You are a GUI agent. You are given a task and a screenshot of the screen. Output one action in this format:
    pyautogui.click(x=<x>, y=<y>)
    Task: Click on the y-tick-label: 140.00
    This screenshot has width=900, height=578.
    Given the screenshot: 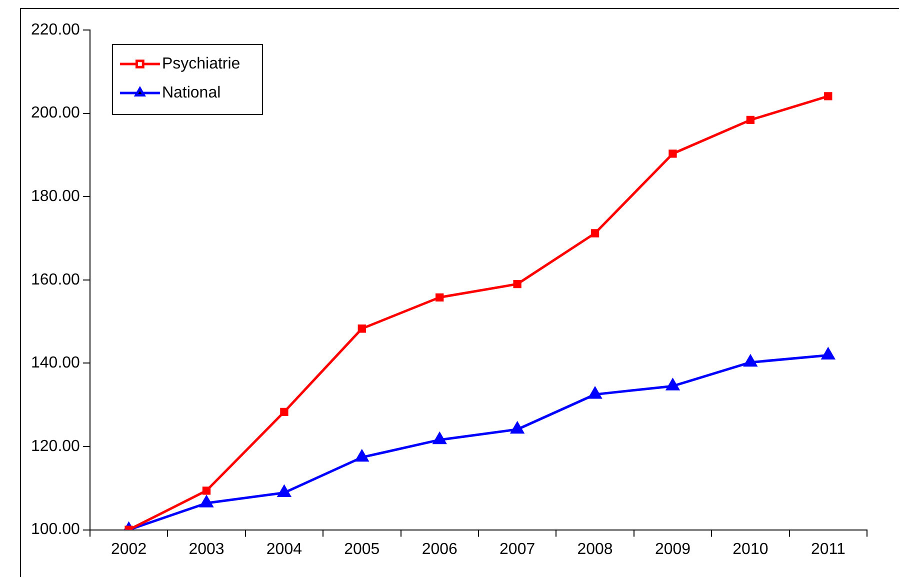 What is the action you would take?
    pyautogui.click(x=55, y=363)
    